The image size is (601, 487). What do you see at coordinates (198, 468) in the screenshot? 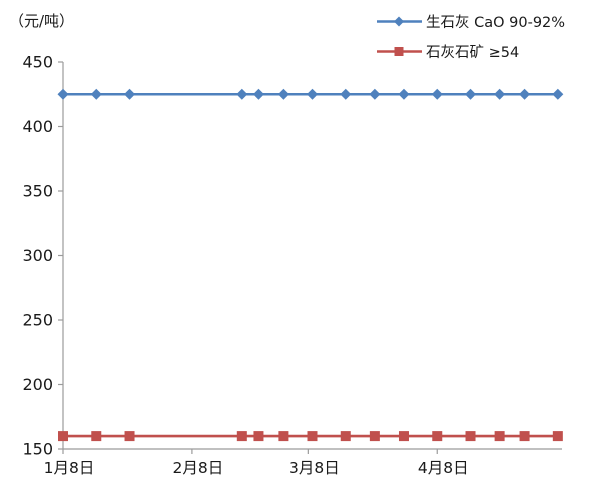
I see `x-tick-label: 2月8日` at bounding box center [198, 468].